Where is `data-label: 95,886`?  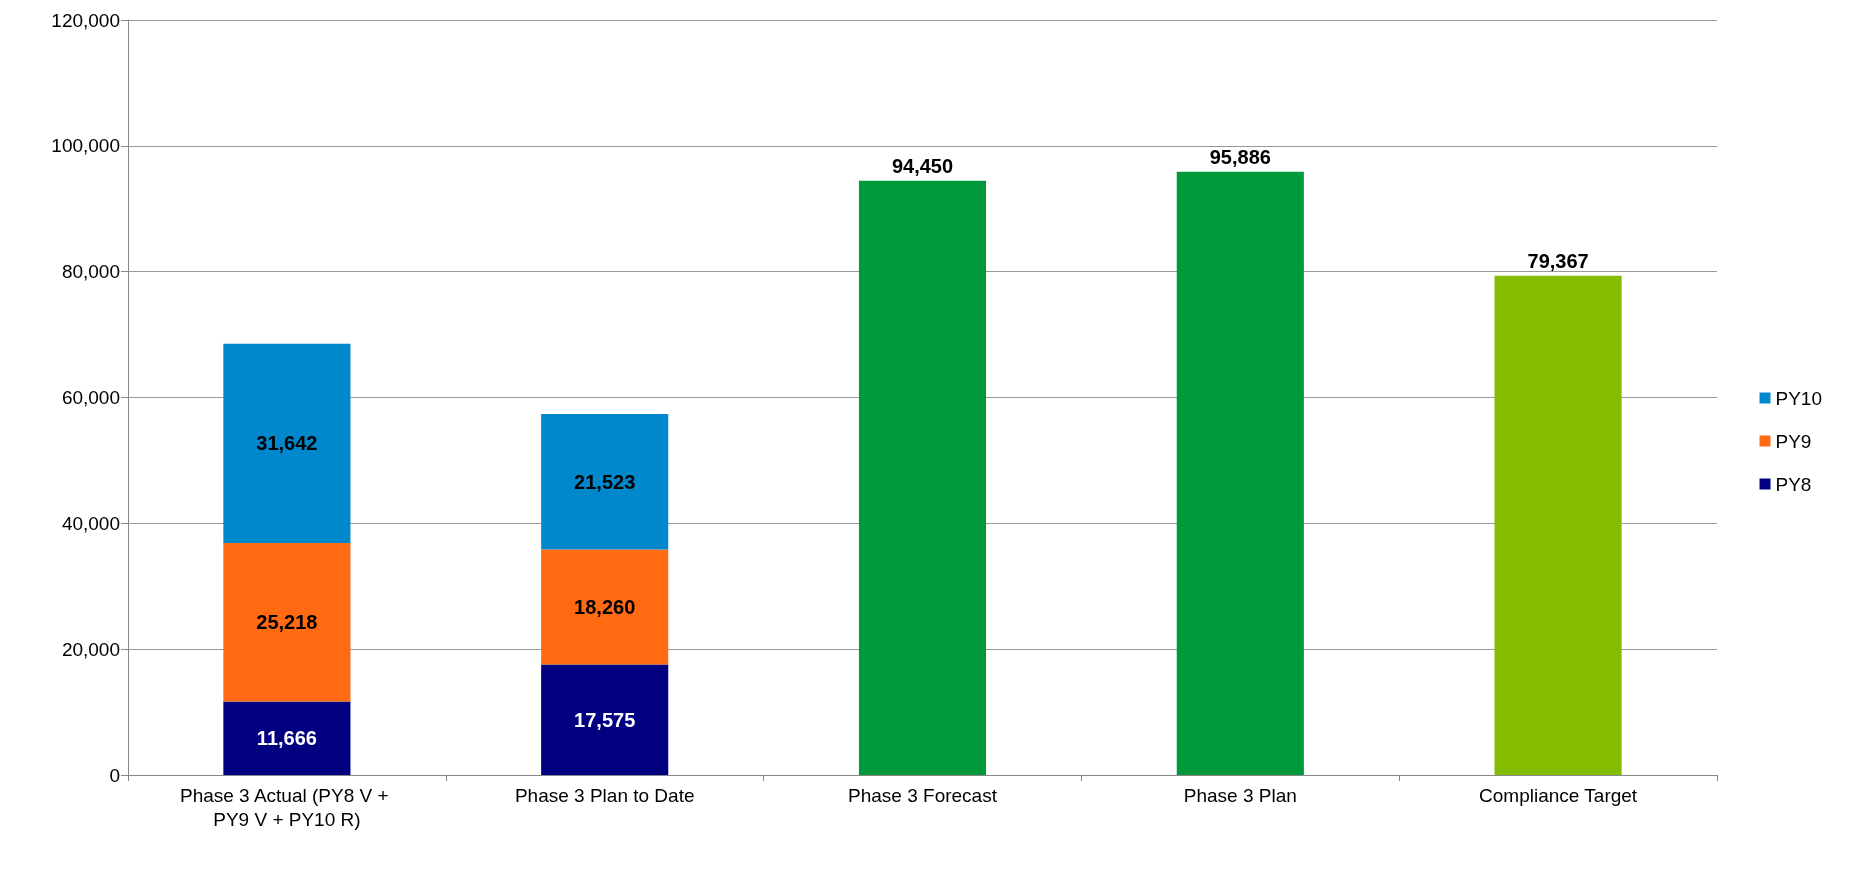
data-label: 95,886 is located at coordinates (1240, 156).